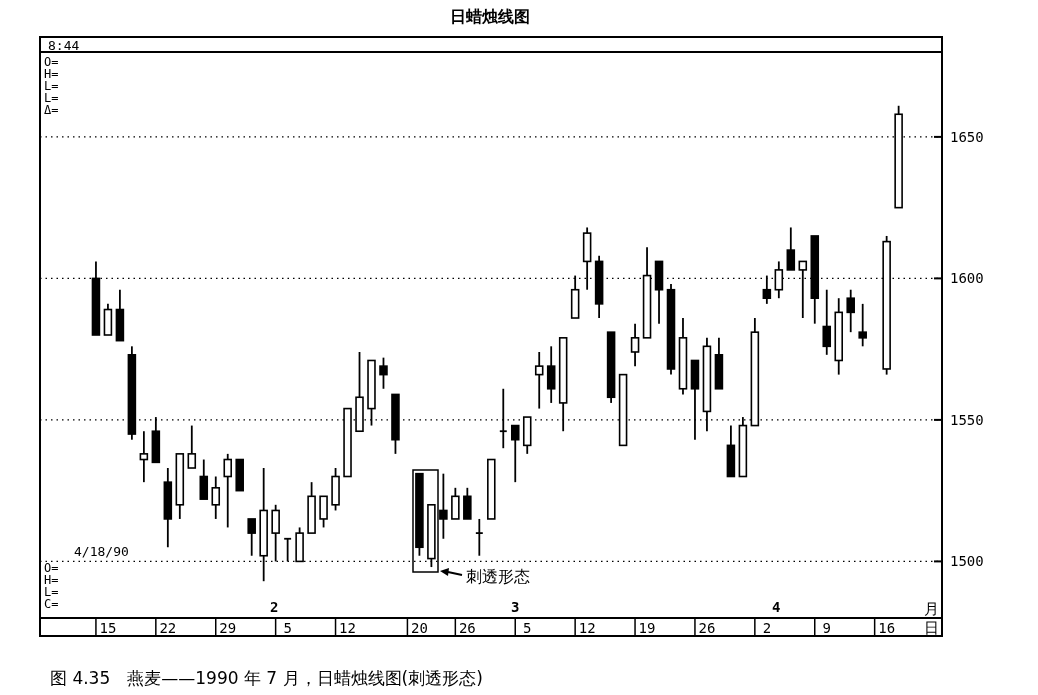  What do you see at coordinates (228, 628) in the screenshot?
I see `x-tick-label: 29` at bounding box center [228, 628].